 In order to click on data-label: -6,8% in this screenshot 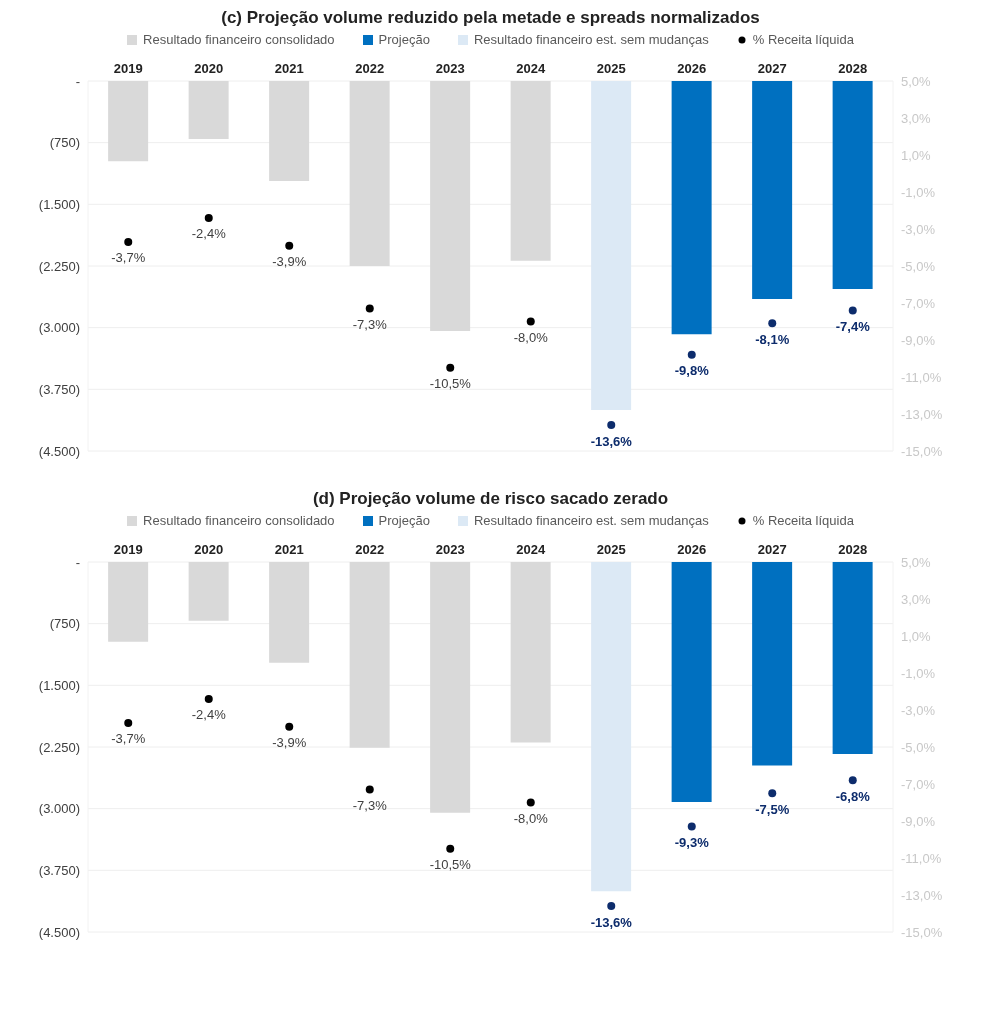, I will do `click(853, 796)`.